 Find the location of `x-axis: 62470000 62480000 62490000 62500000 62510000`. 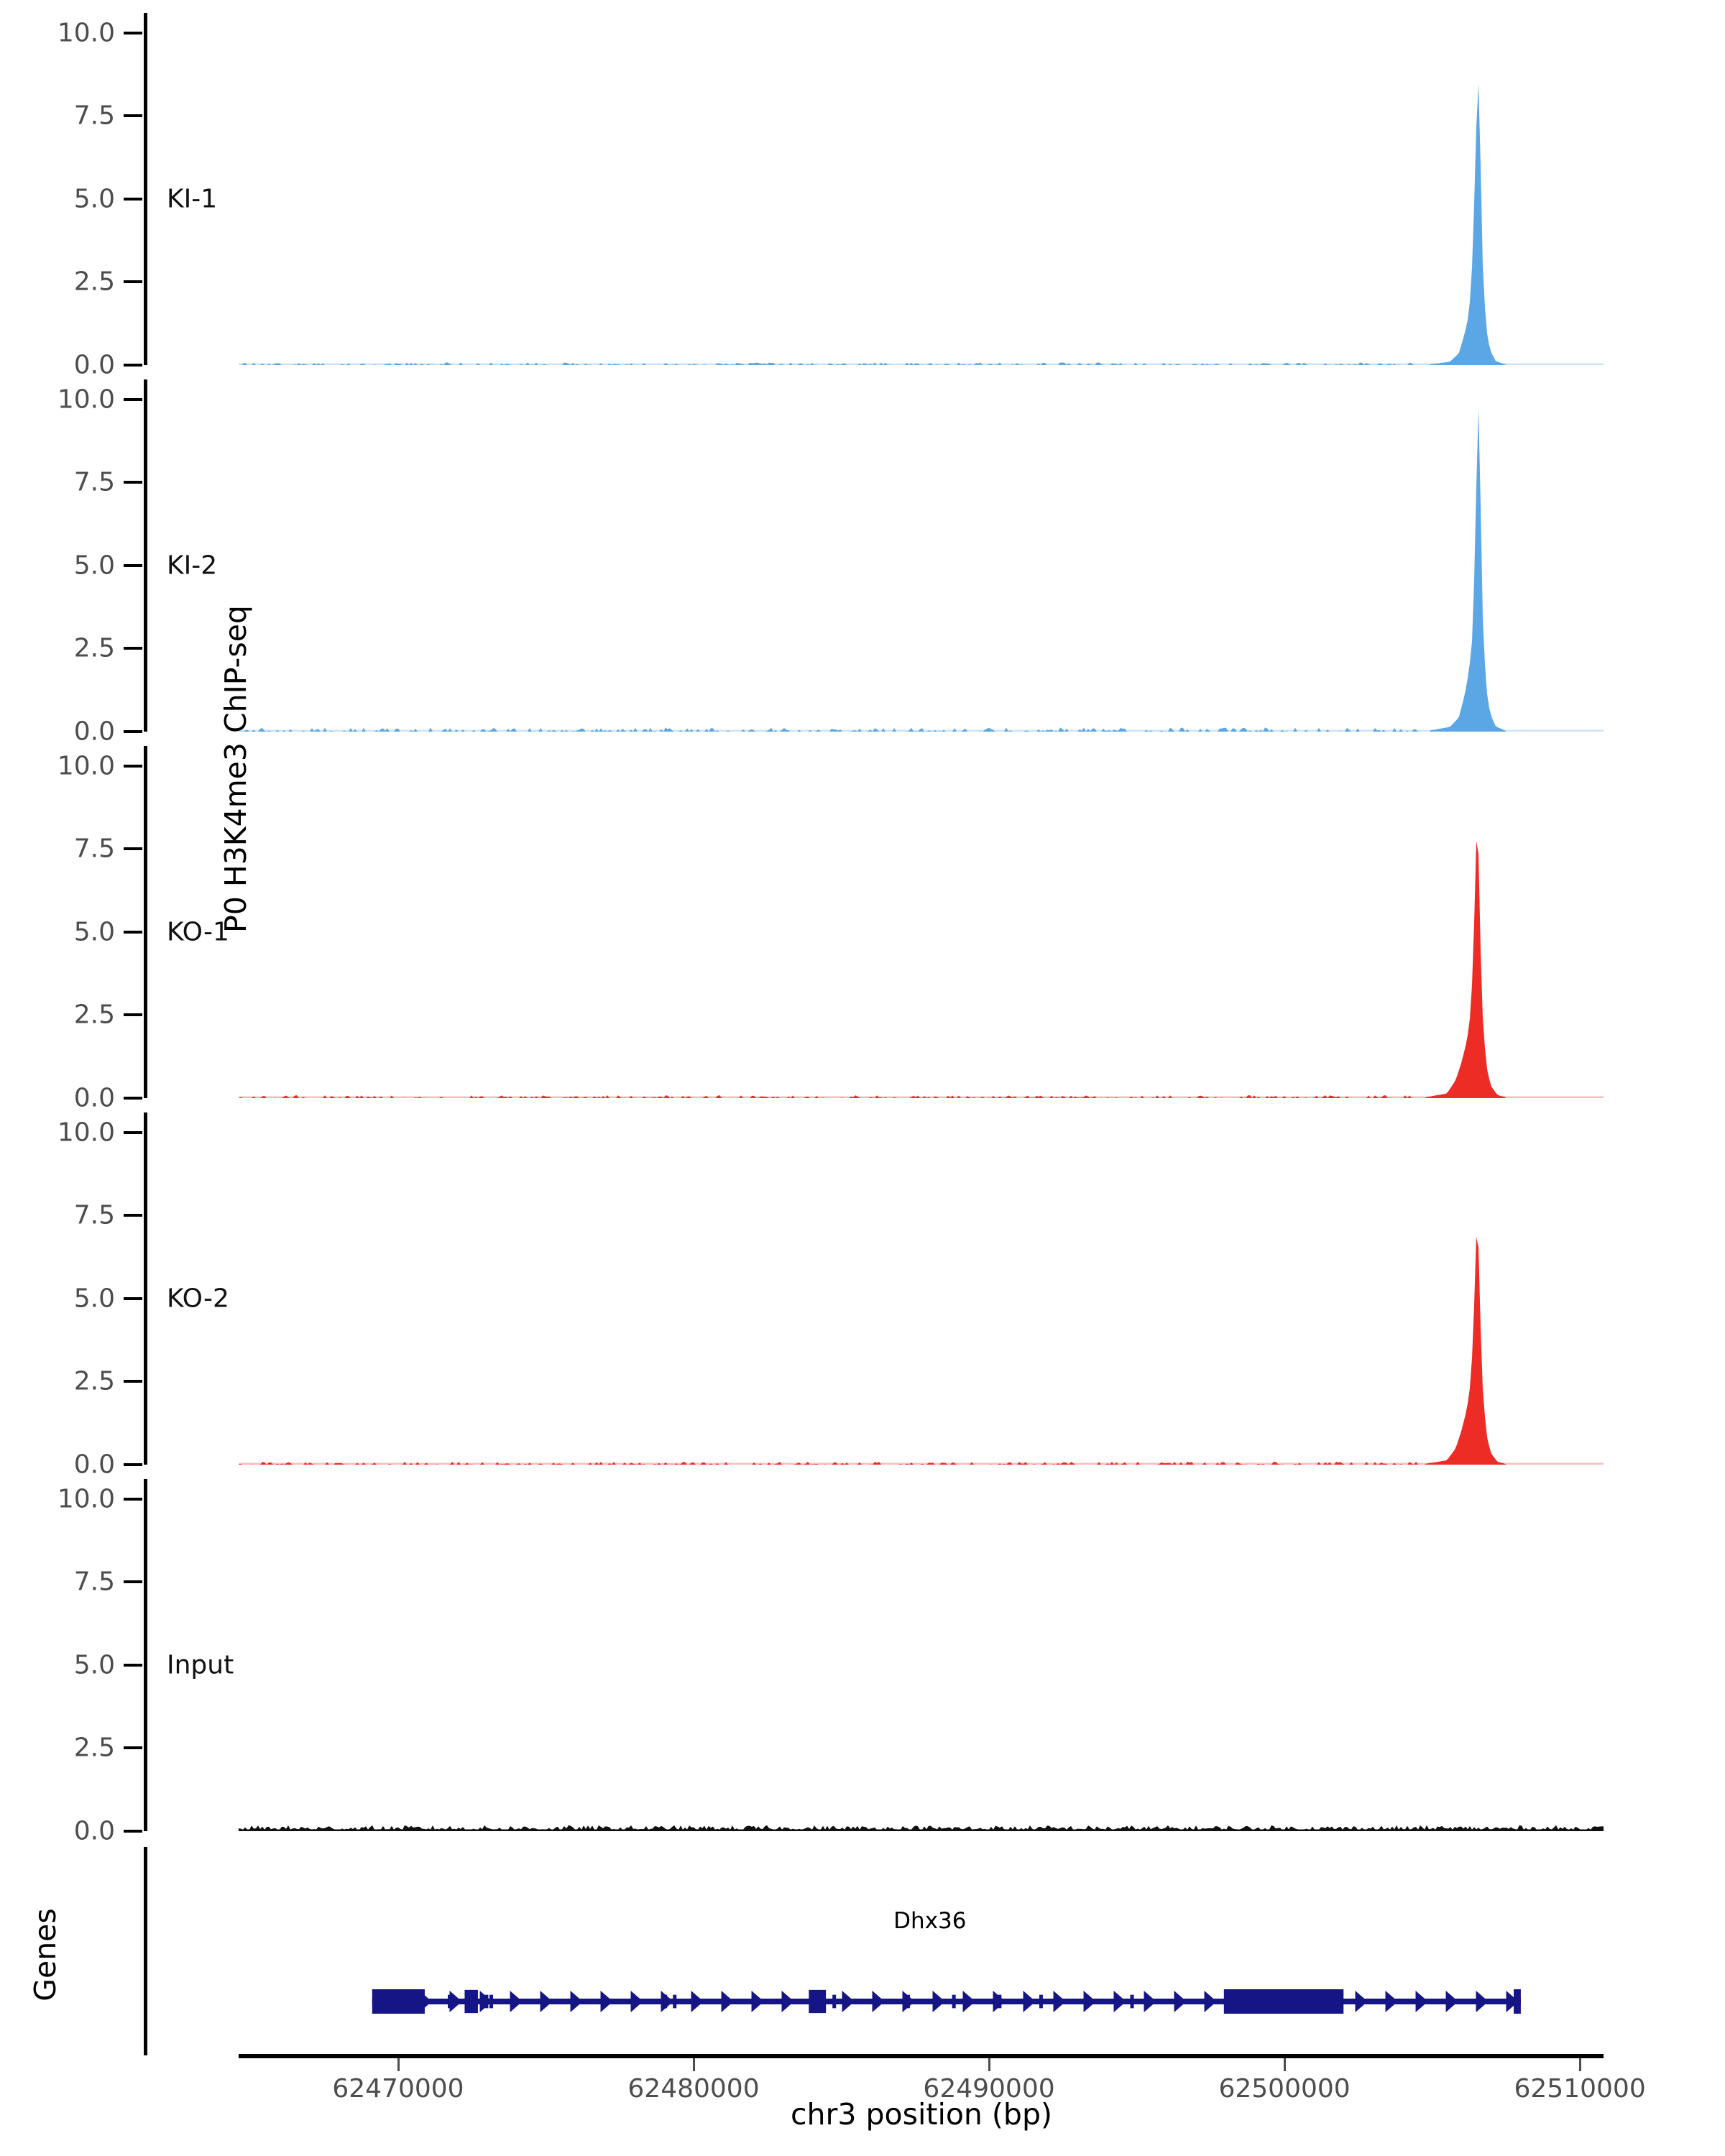

x-axis: 62470000 62480000 62490000 62500000 62510000 is located at coordinates (862, 2097).